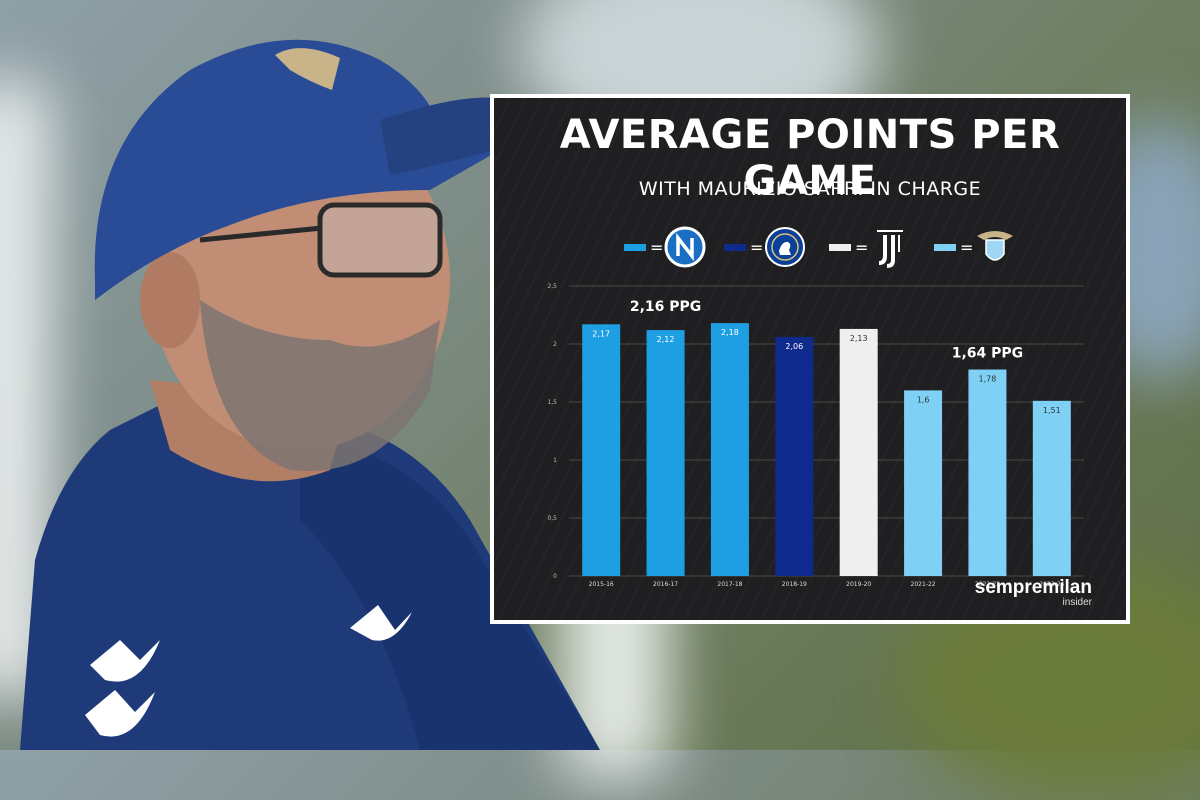 The height and width of the screenshot is (800, 1200). Describe the element at coordinates (785, 247) in the screenshot. I see `chelsea-logo-icon` at that location.